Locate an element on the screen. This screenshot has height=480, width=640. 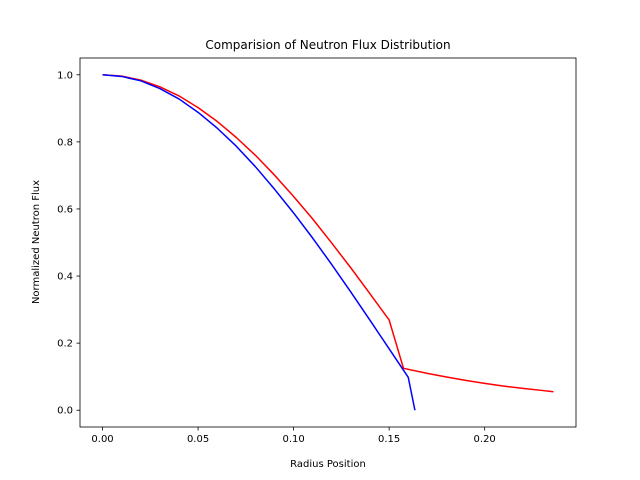
x-tick-label: 0.15 is located at coordinates (389, 439).